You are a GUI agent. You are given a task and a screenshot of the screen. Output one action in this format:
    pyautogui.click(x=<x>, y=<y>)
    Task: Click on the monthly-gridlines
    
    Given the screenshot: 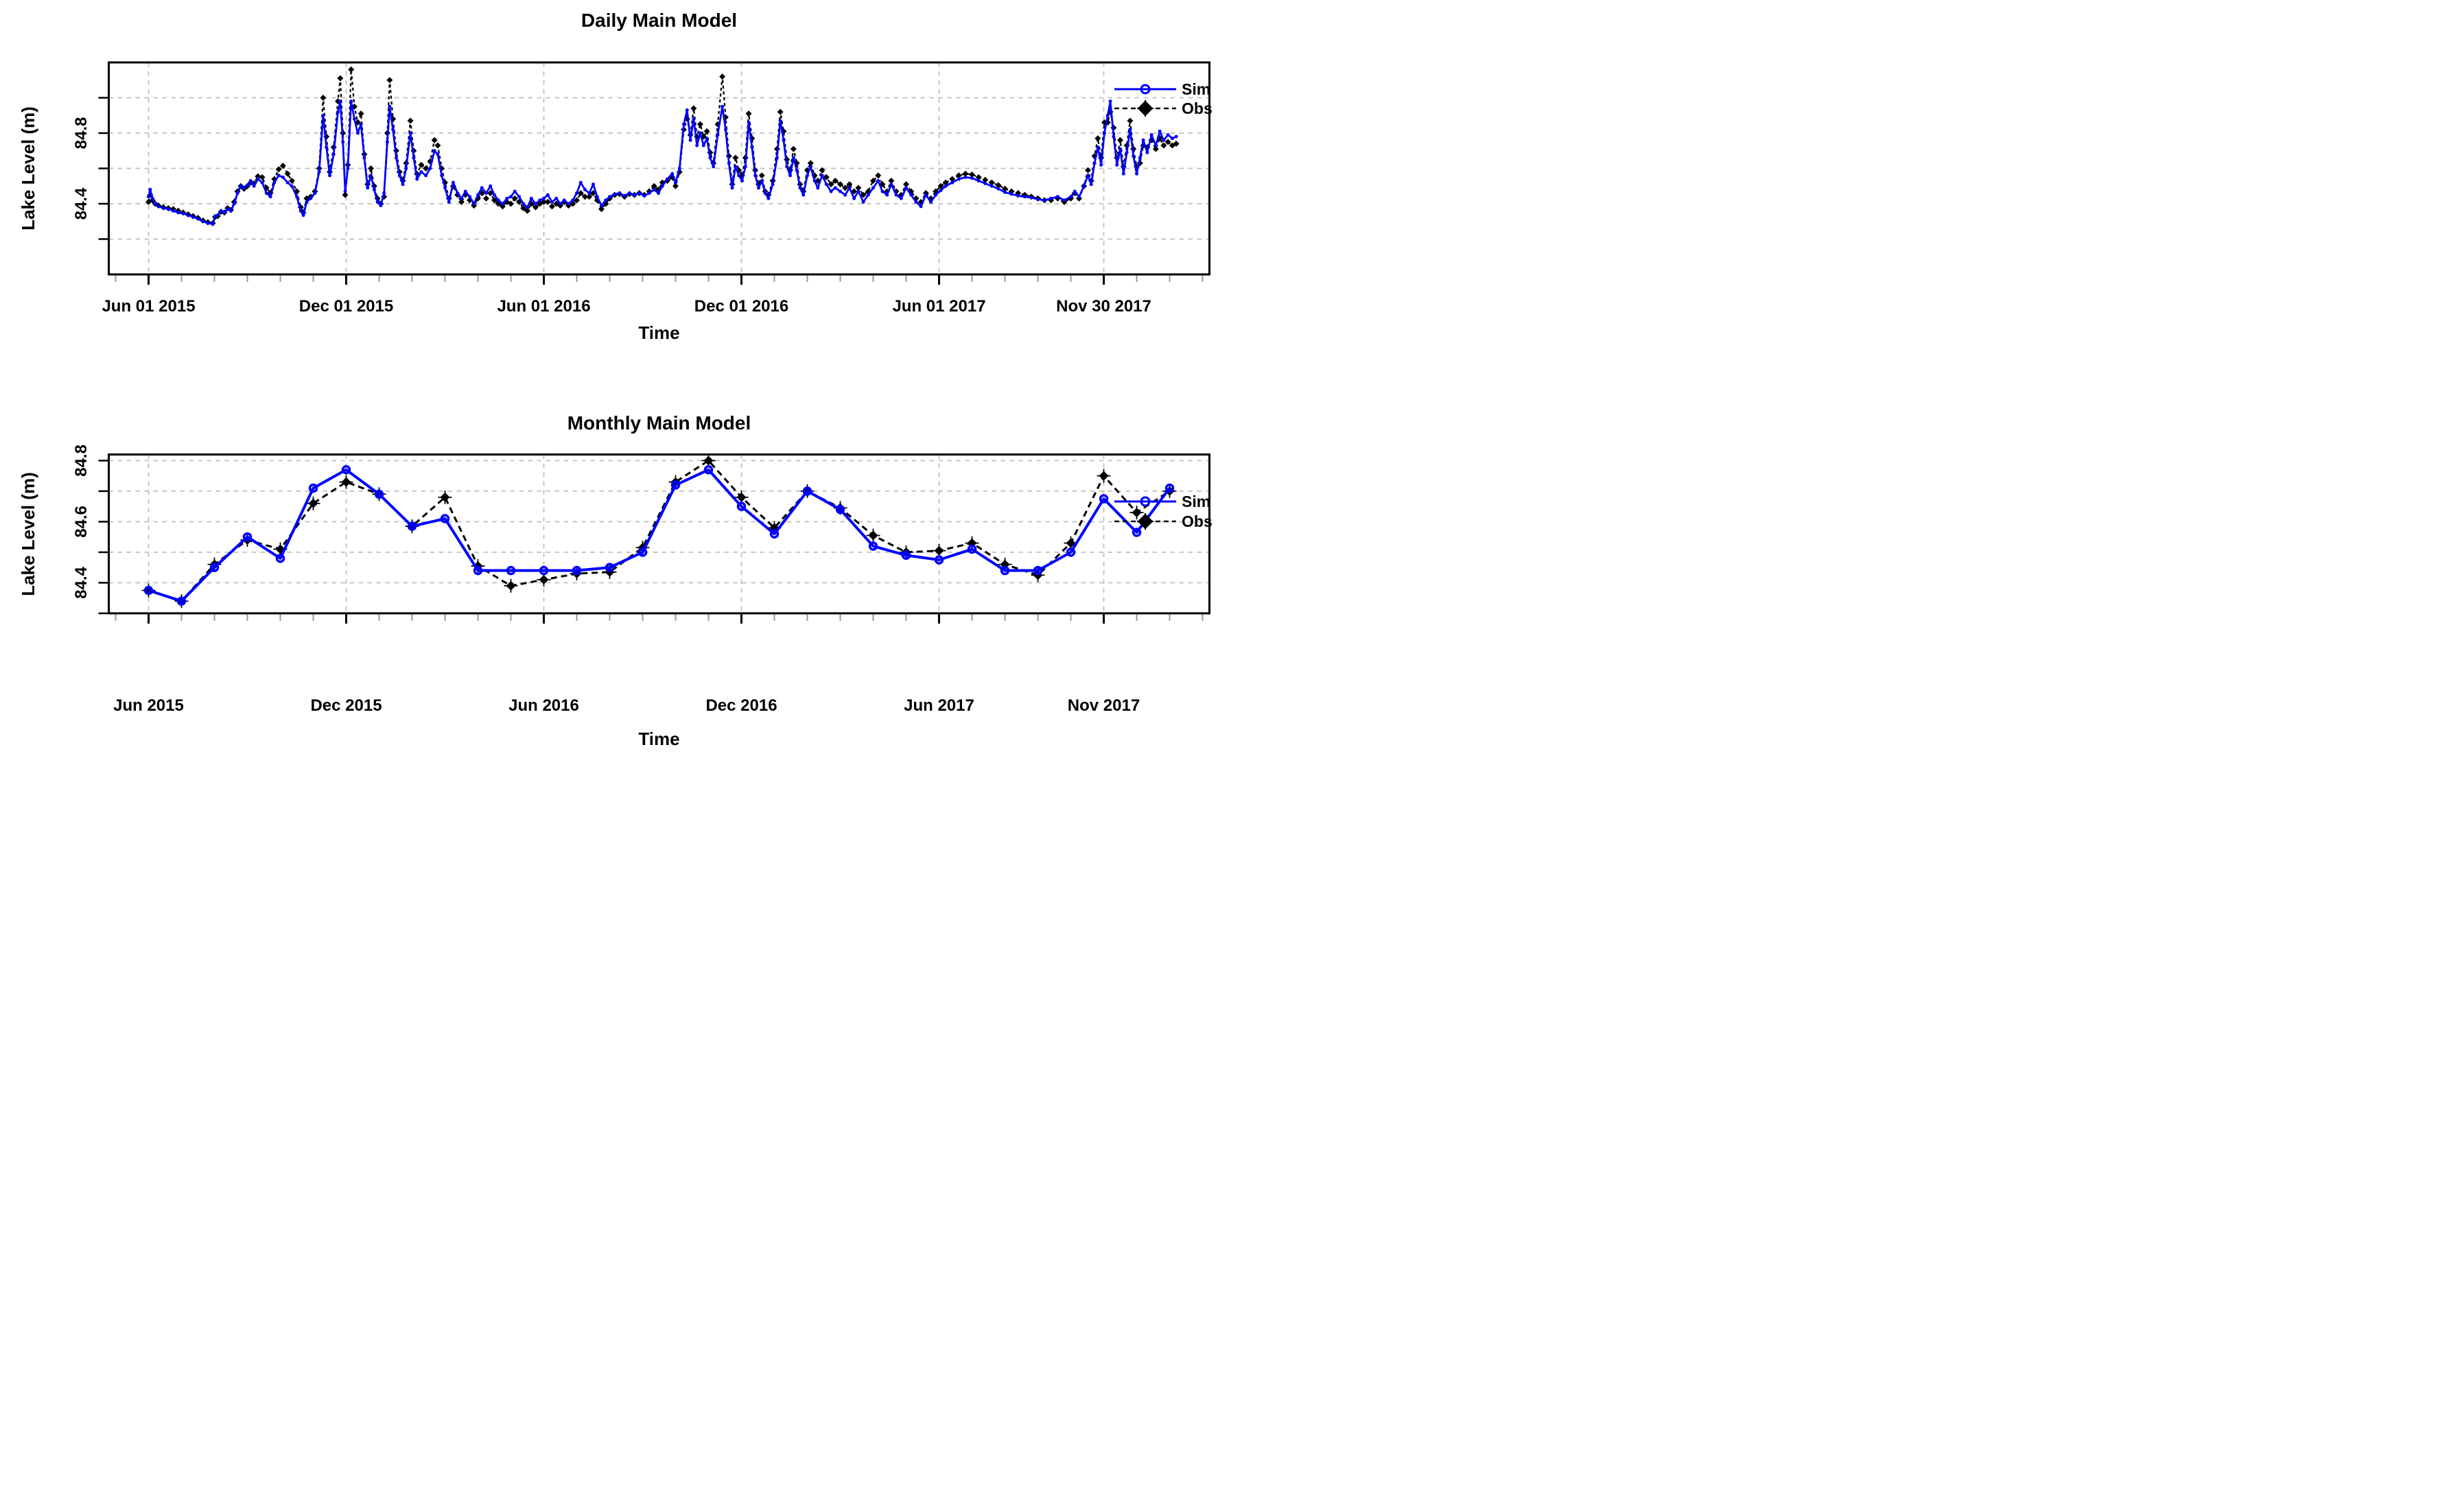 What is the action you would take?
    pyautogui.click(x=659, y=534)
    